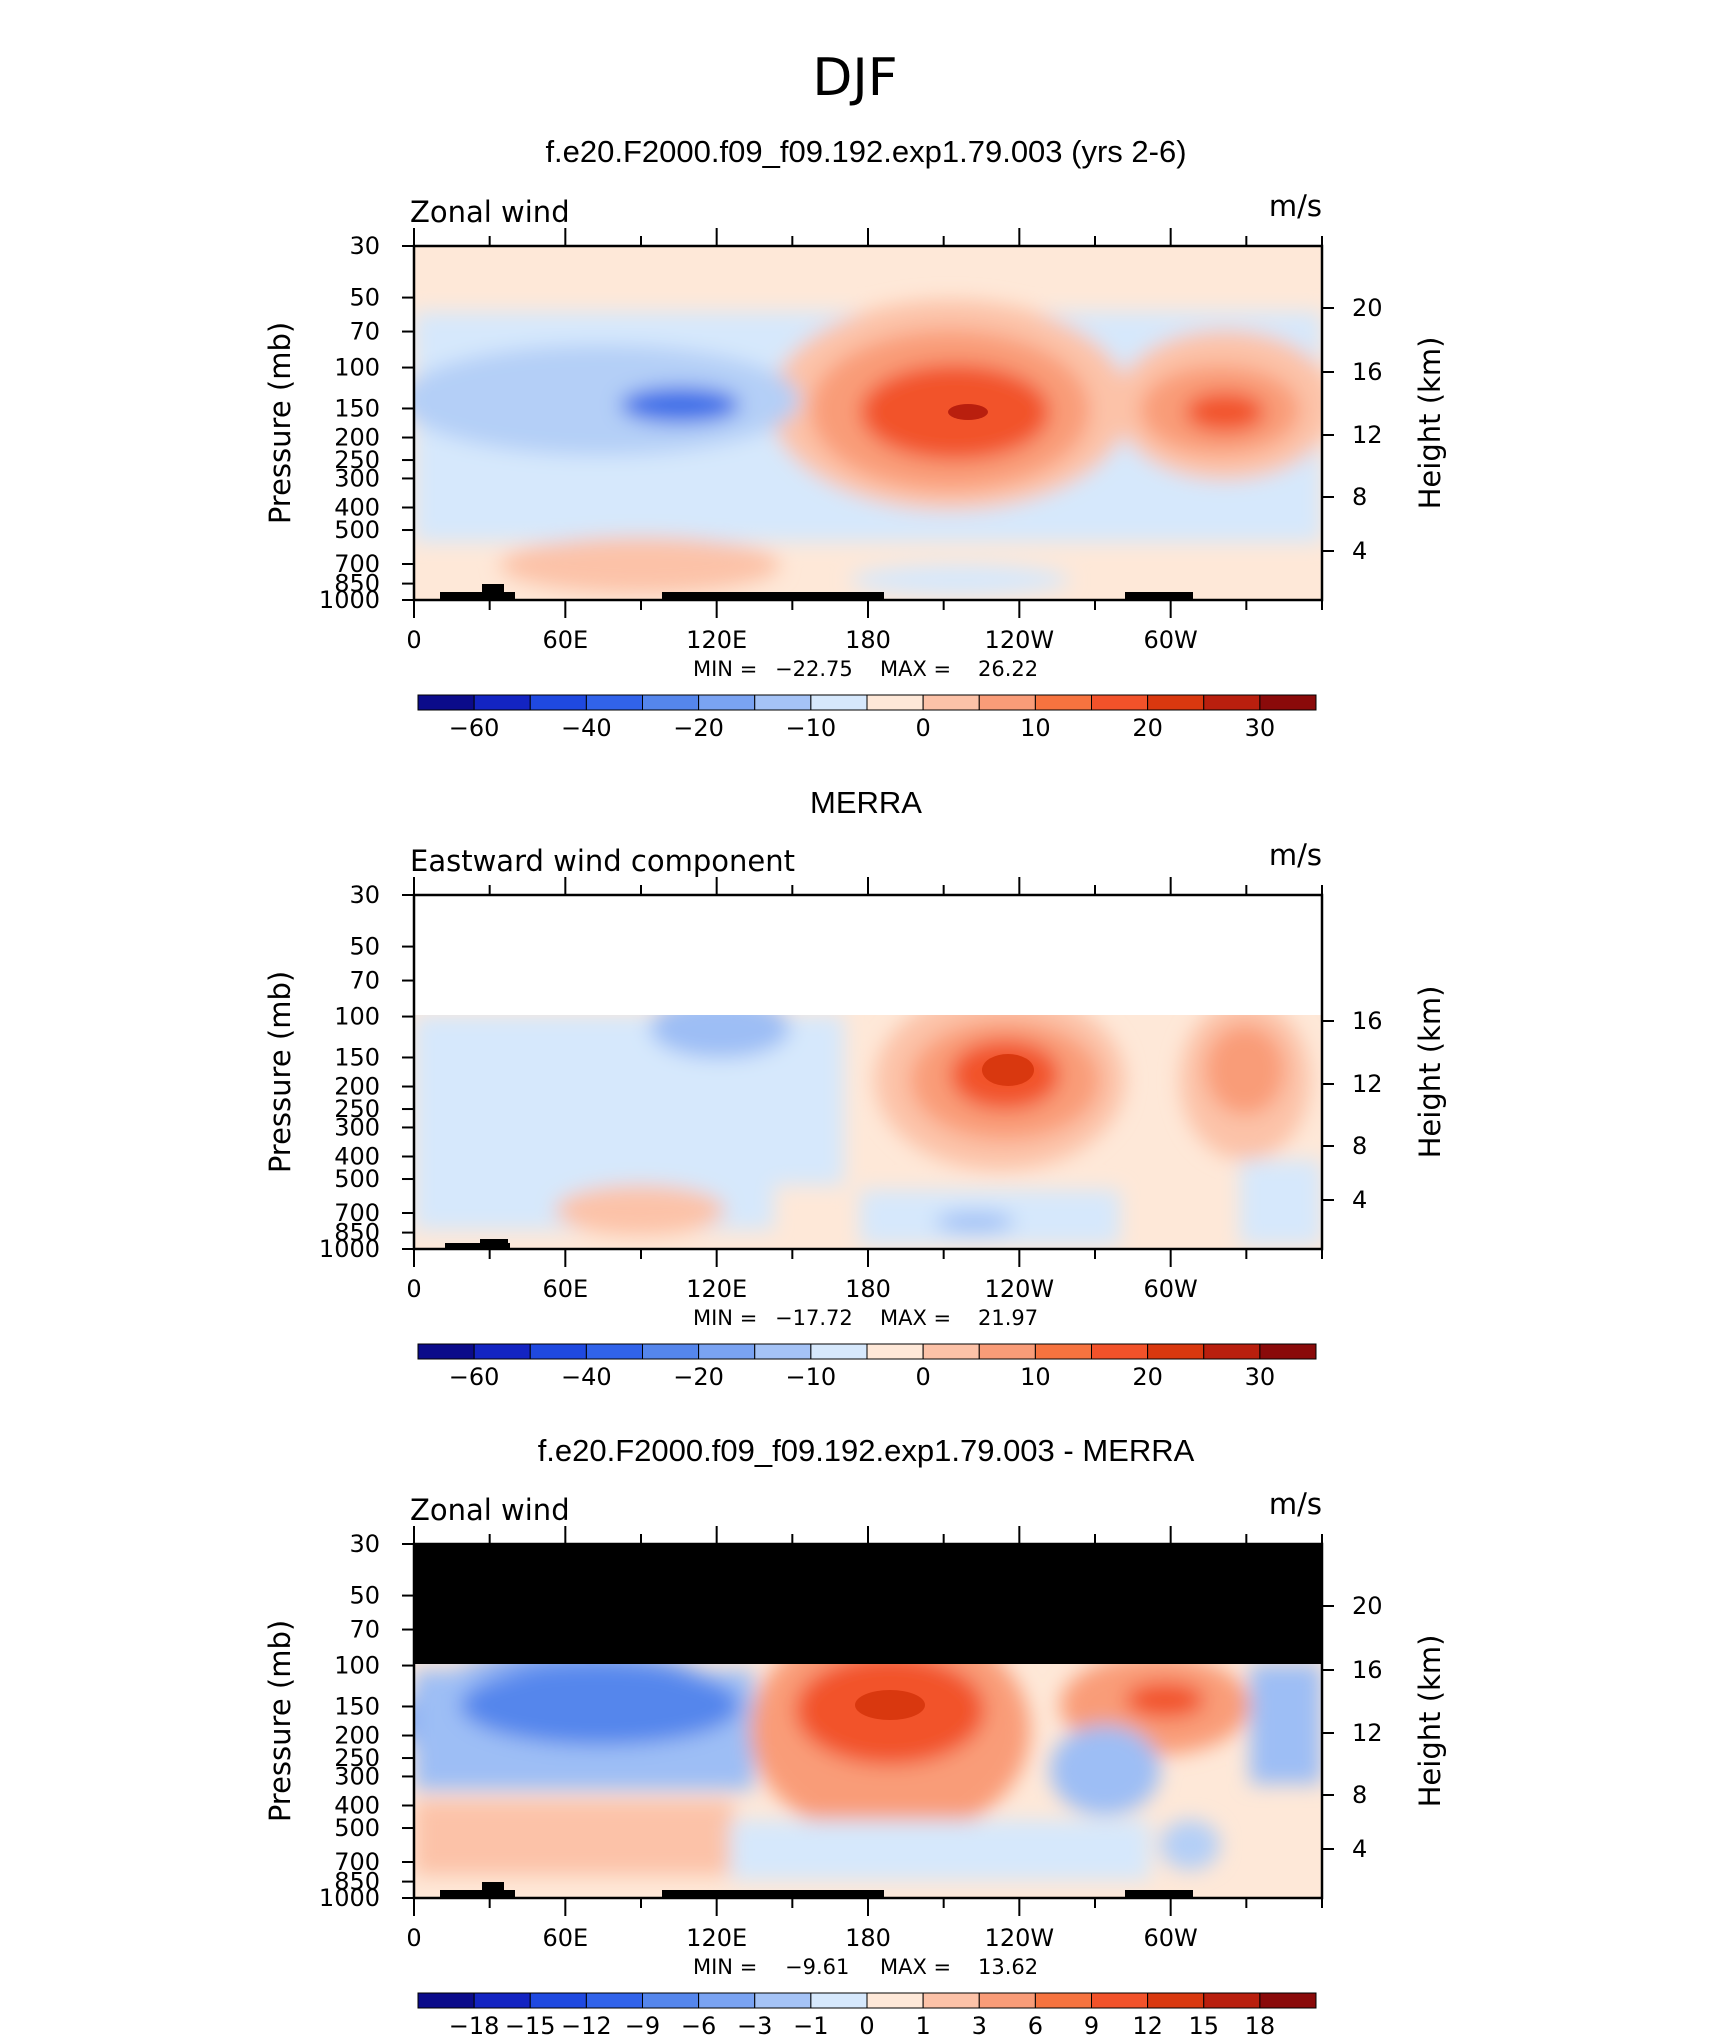 Image resolution: width=1710 pixels, height=2038 pixels. I want to click on y-axis-label-right: Height (km), so click(1430, 1721).